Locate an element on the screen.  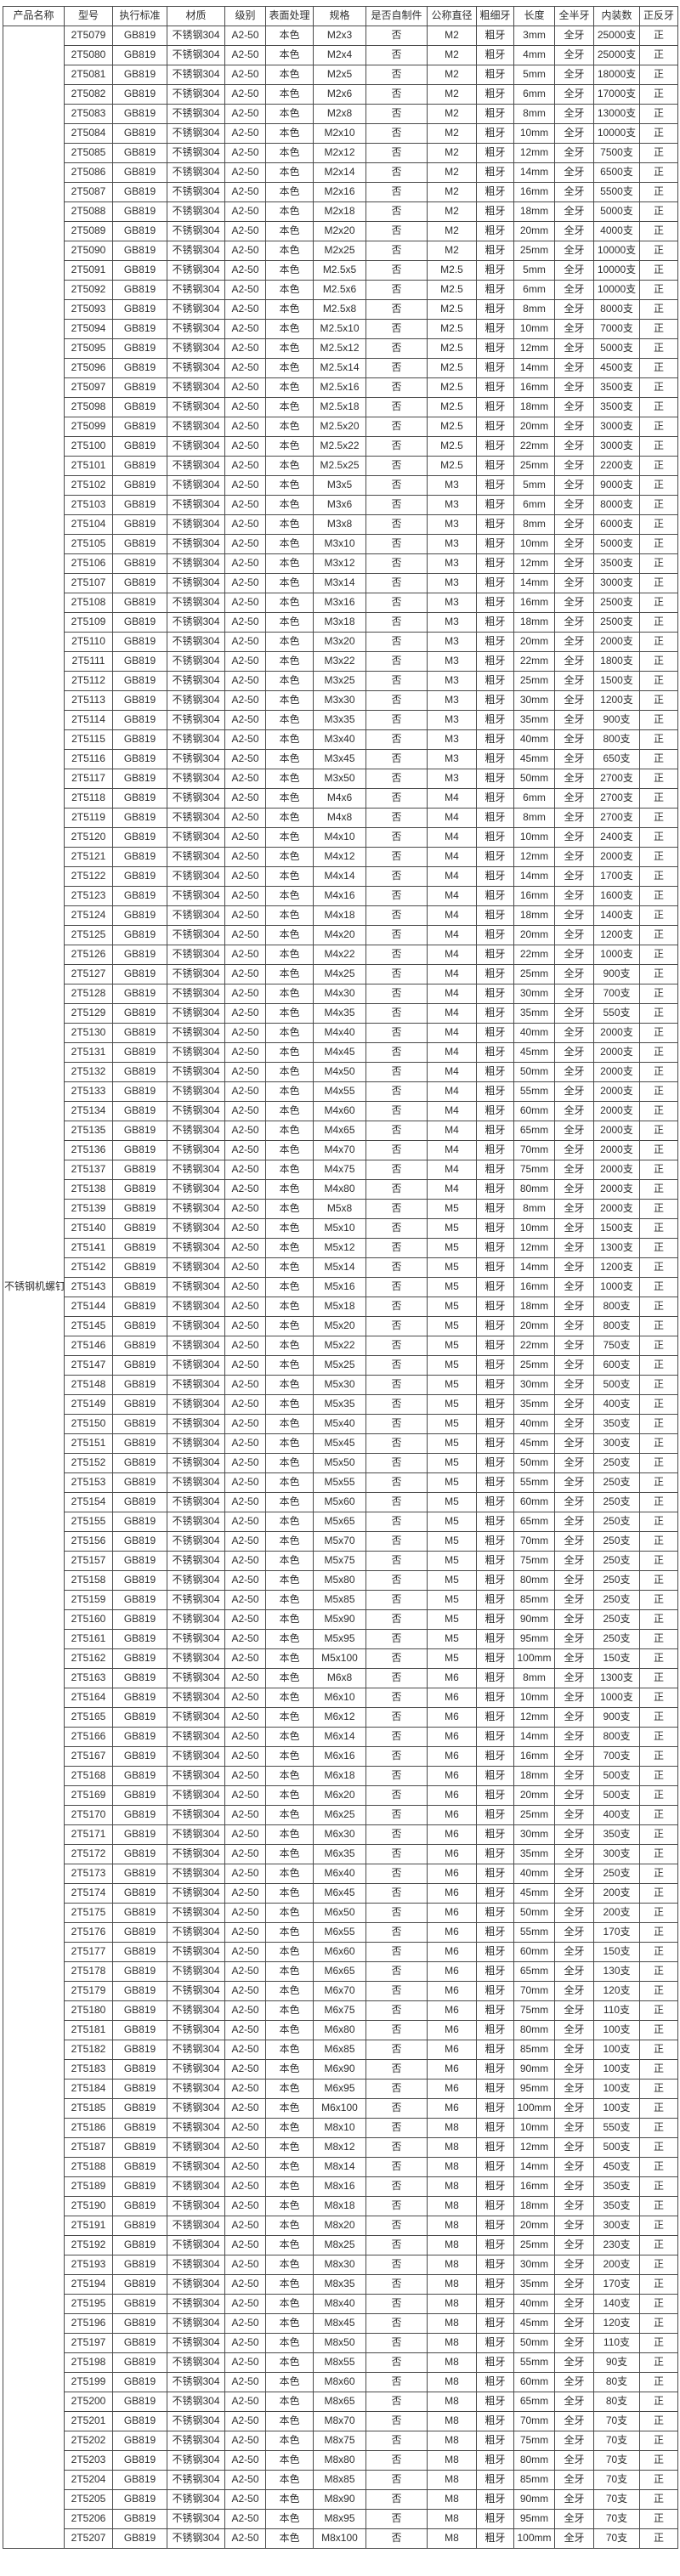
pack-qty-cell: 70支 is located at coordinates (616, 2460).